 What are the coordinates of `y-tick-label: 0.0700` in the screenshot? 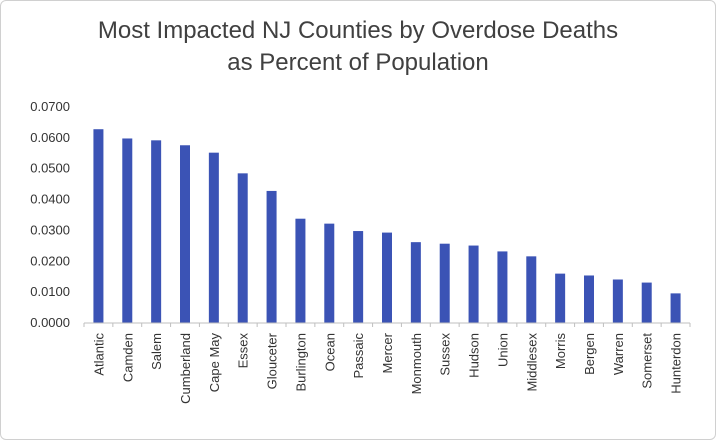 It's located at (50, 106).